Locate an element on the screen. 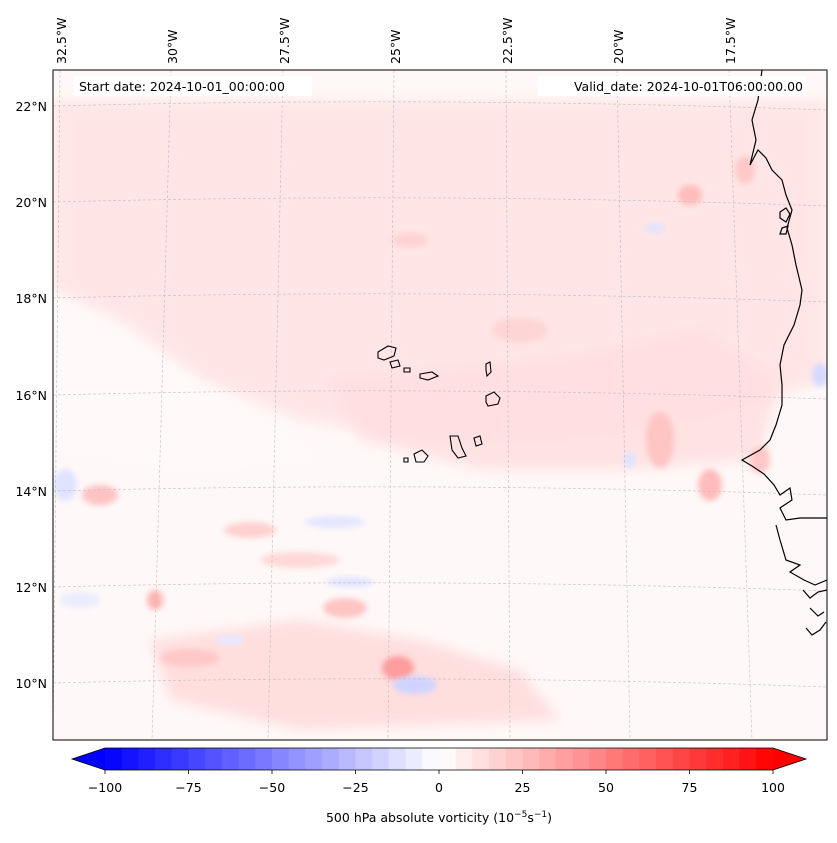 The height and width of the screenshot is (843, 837). start-date-box is located at coordinates (193, 86).